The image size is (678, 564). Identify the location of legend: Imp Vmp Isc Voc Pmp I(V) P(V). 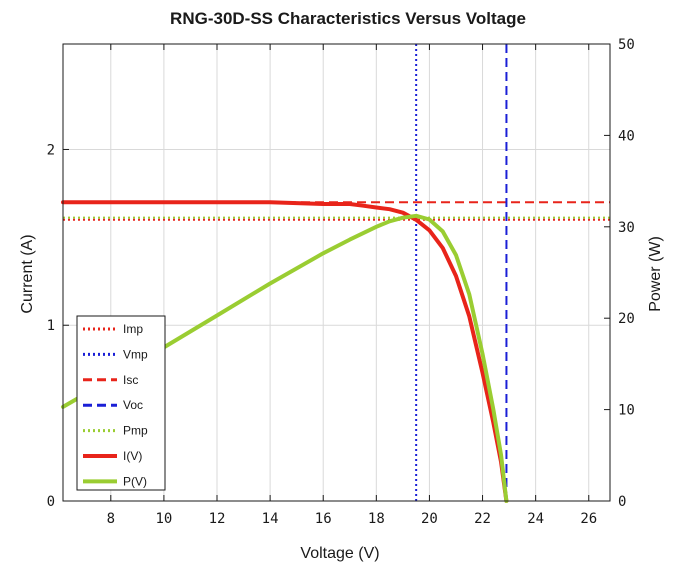
(121, 403).